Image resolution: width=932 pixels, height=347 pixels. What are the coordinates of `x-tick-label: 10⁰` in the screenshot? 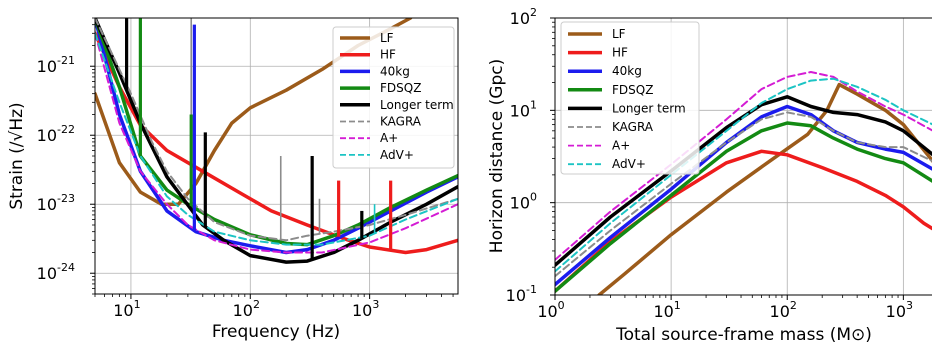 It's located at (550, 310).